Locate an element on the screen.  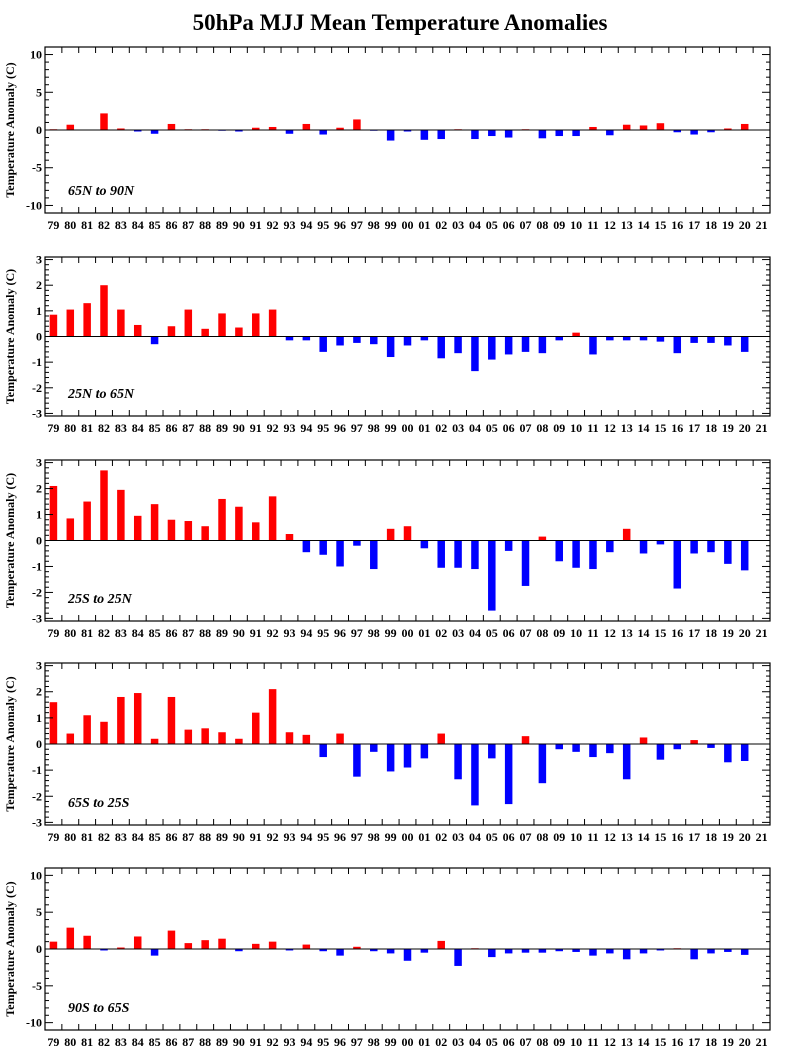
x-tick-label: 00 is located at coordinates (408, 428).